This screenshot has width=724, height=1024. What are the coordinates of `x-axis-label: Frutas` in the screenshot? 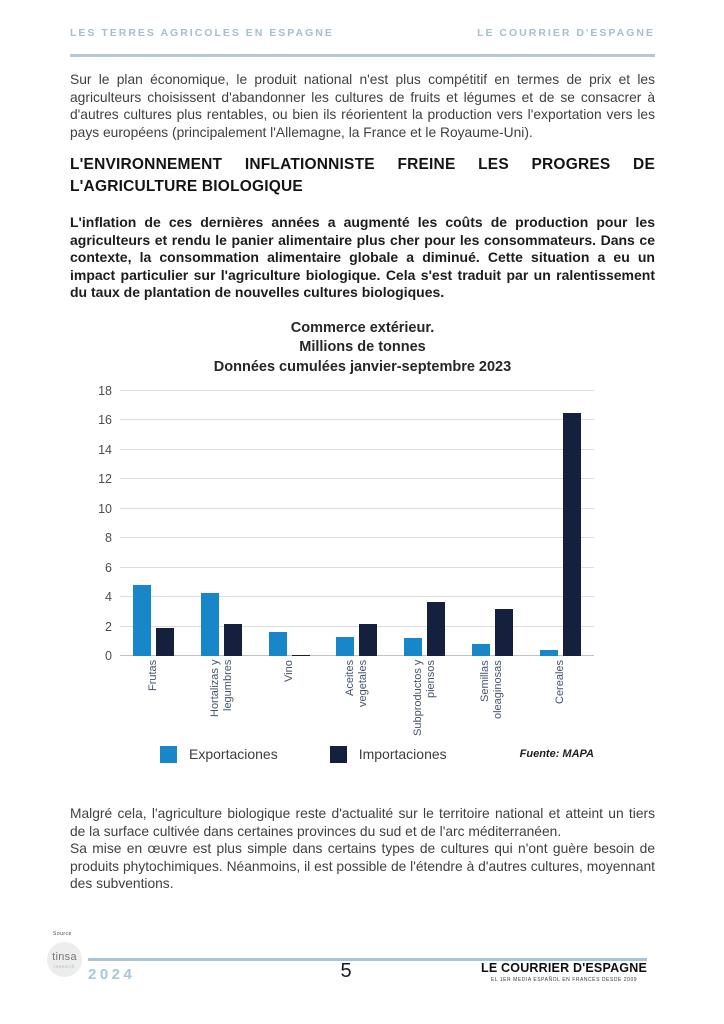 It's located at (153, 676).